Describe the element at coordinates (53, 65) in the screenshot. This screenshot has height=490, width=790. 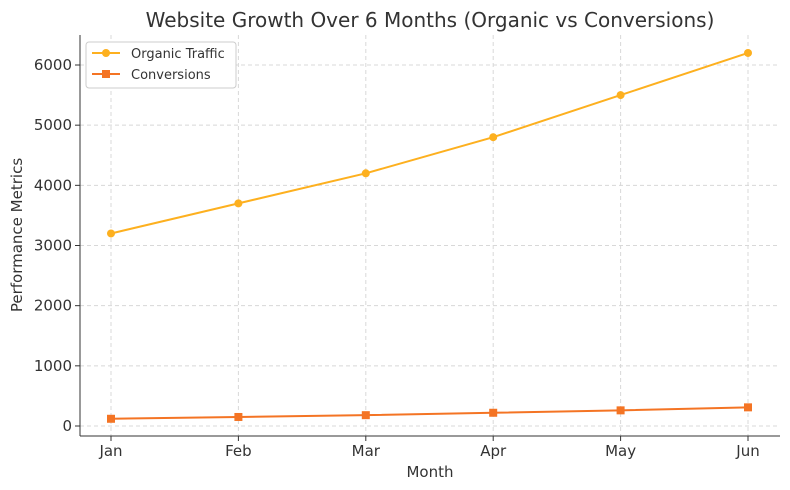
I see `y-tick-label: 6000` at that location.